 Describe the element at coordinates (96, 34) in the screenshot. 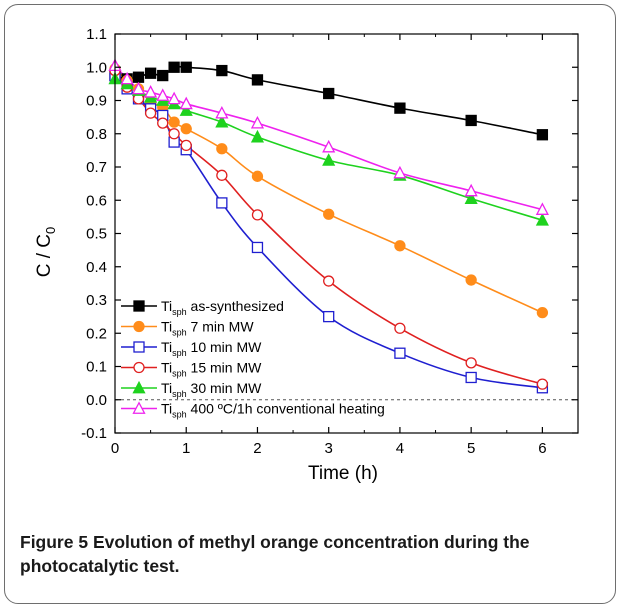

I see `y-tick-label: 1.1` at that location.